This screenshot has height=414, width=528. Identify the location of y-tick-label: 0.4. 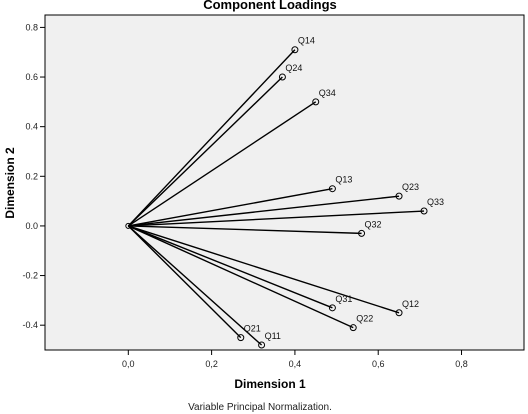
(31, 127).